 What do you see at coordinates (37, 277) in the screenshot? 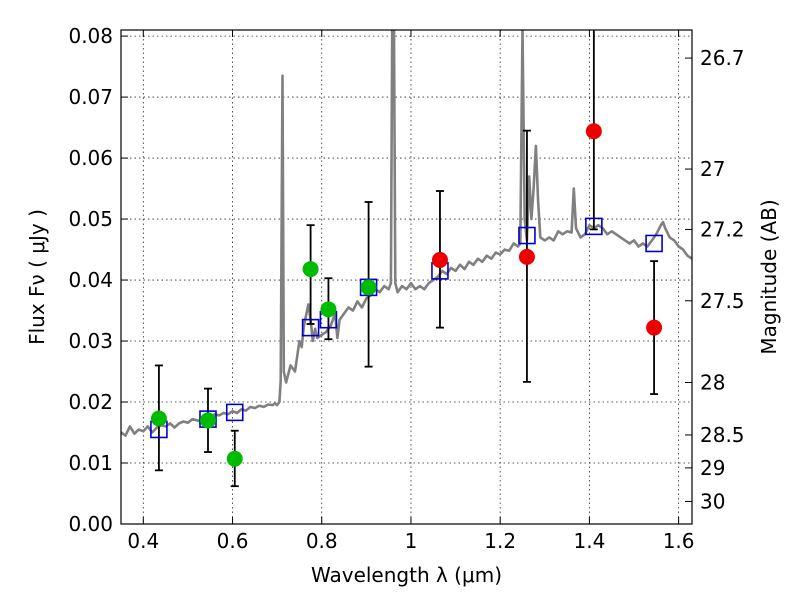
I see `y-axis-title: Flux Fν ( μJy )` at bounding box center [37, 277].